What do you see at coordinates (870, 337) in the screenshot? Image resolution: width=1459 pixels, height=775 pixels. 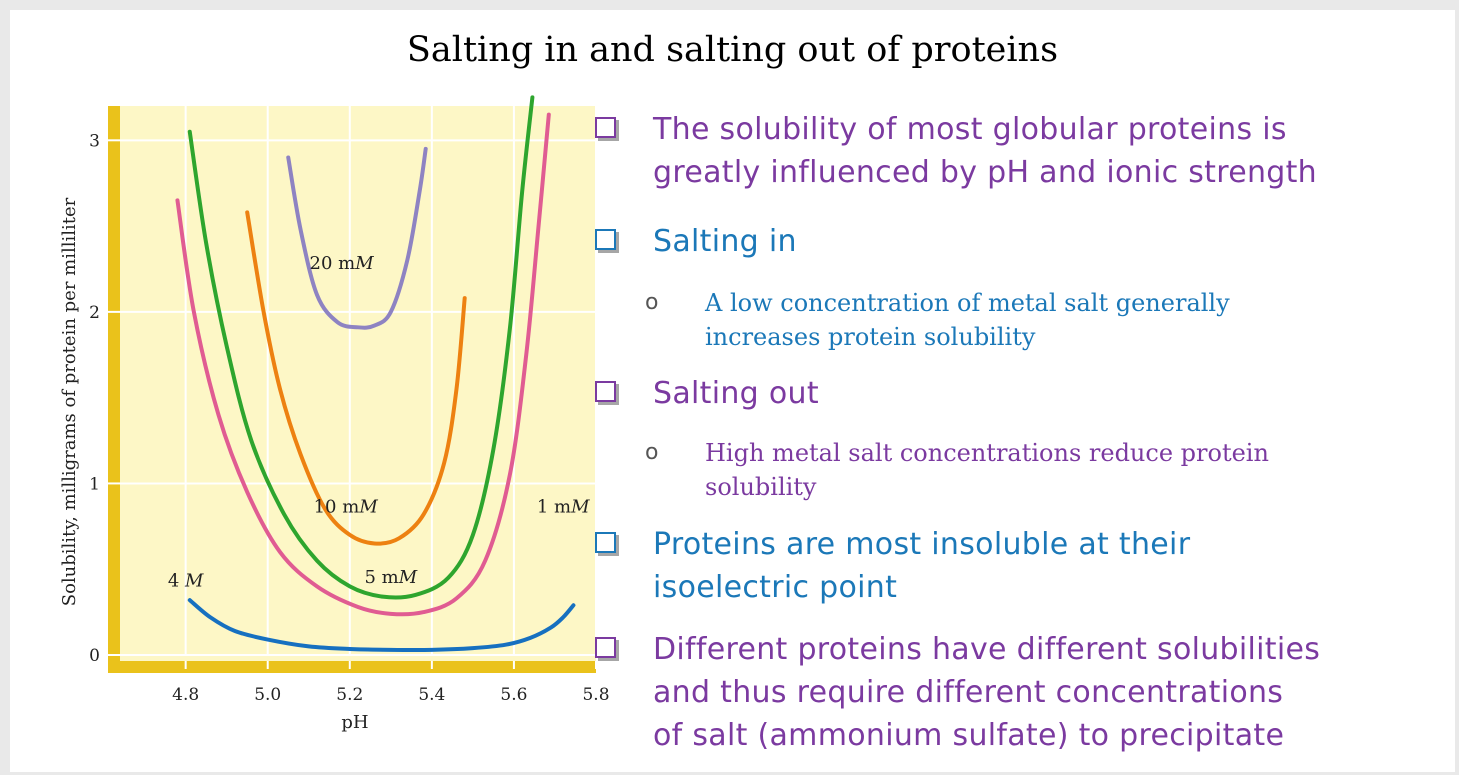 I see `sub-bullet-line: increases protein solubility` at bounding box center [870, 337].